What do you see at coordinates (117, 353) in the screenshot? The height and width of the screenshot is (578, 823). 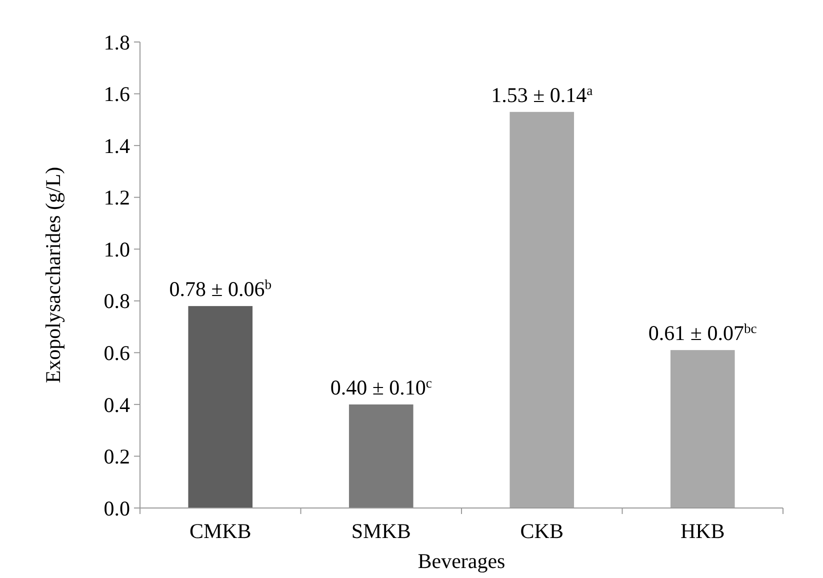 I see `y-tick-label: 0.6` at bounding box center [117, 353].